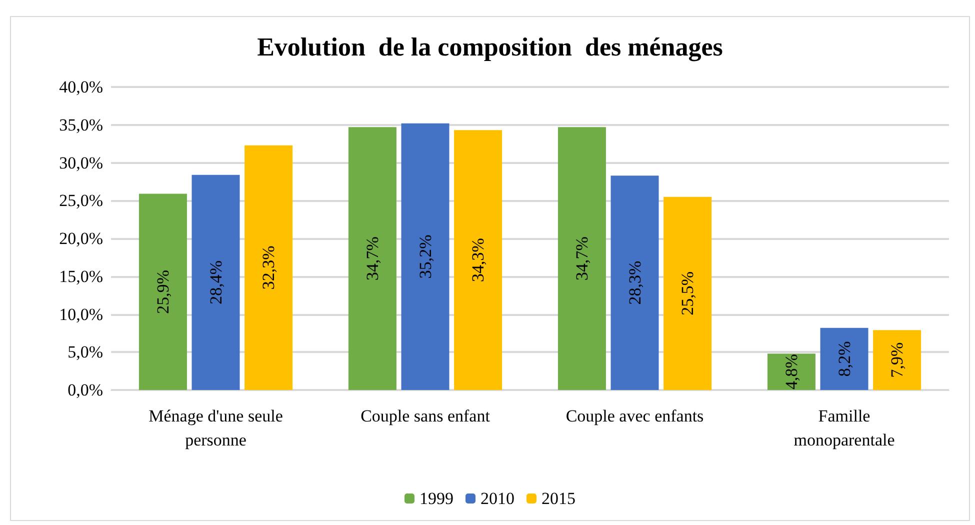  I want to click on data-label: 34,3%, so click(478, 260).